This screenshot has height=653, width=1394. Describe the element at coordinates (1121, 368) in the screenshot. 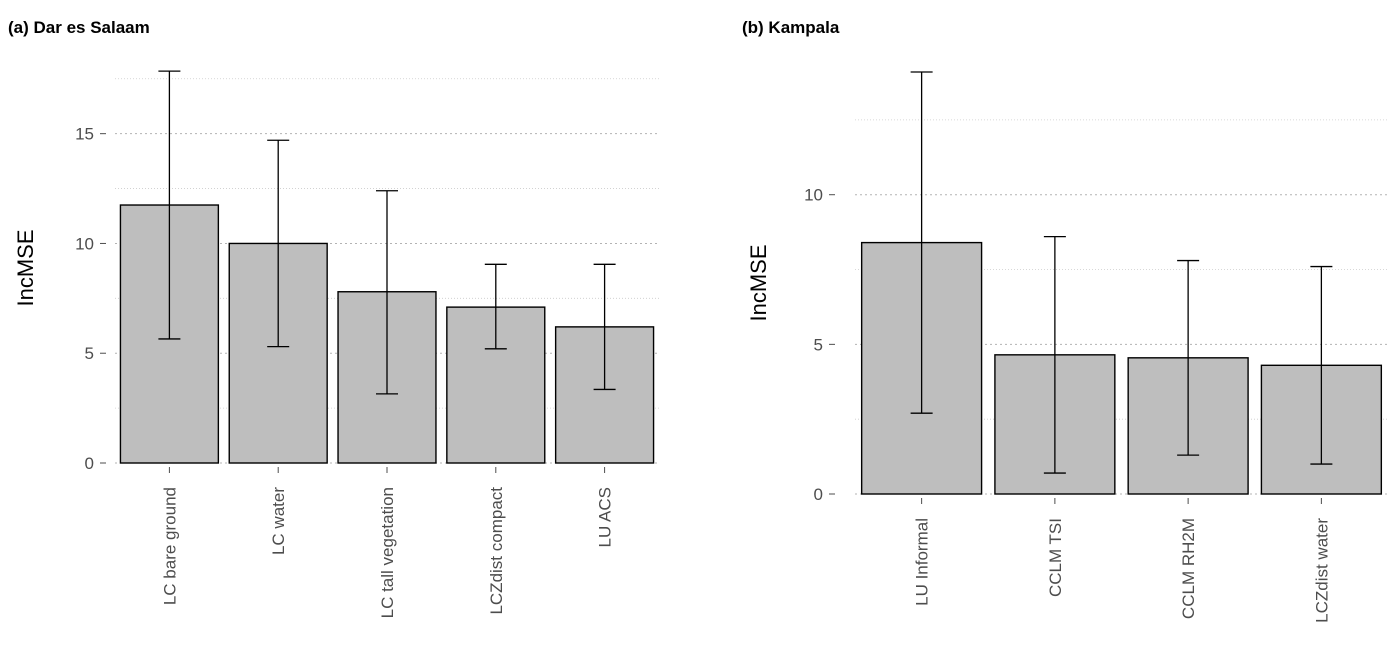

I see `bars-b` at that location.